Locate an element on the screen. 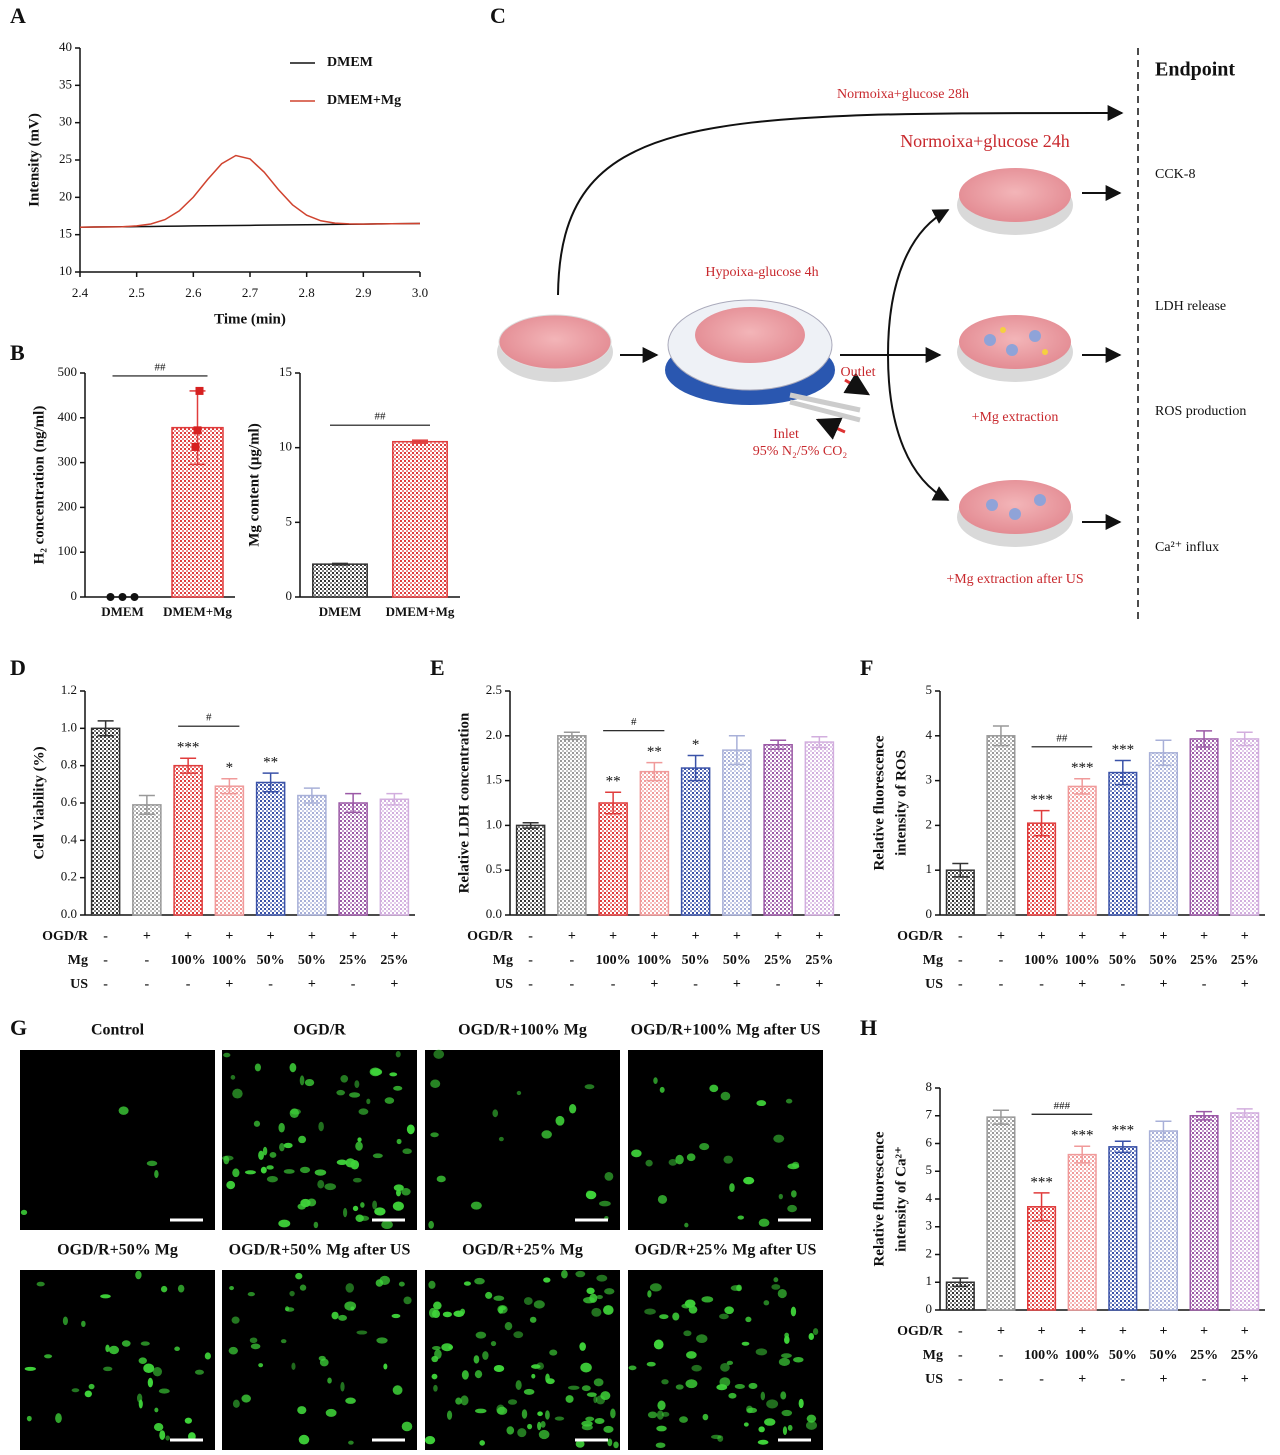  endpoint: CCK-8 is located at coordinates (1175, 174).